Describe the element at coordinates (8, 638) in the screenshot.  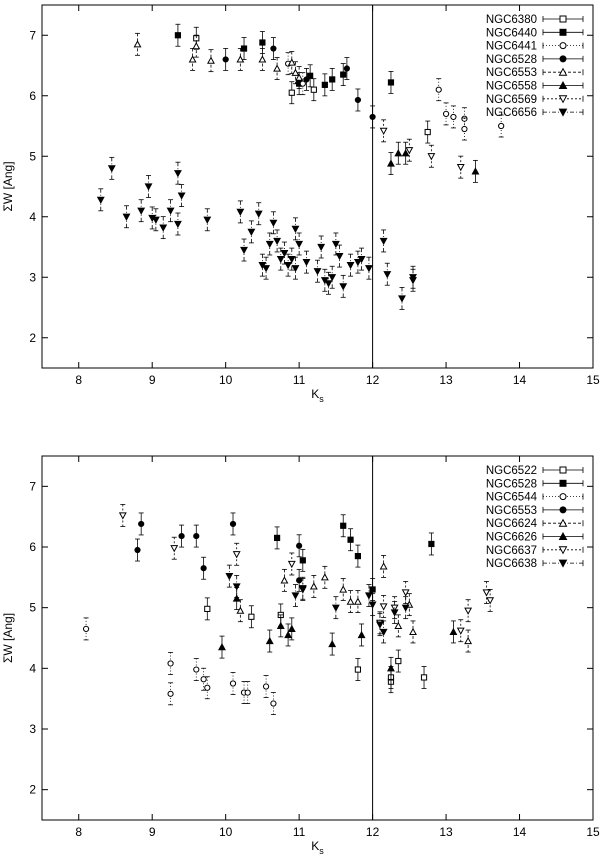
I see `y-axis-label: ΣW [Ang]` at that location.